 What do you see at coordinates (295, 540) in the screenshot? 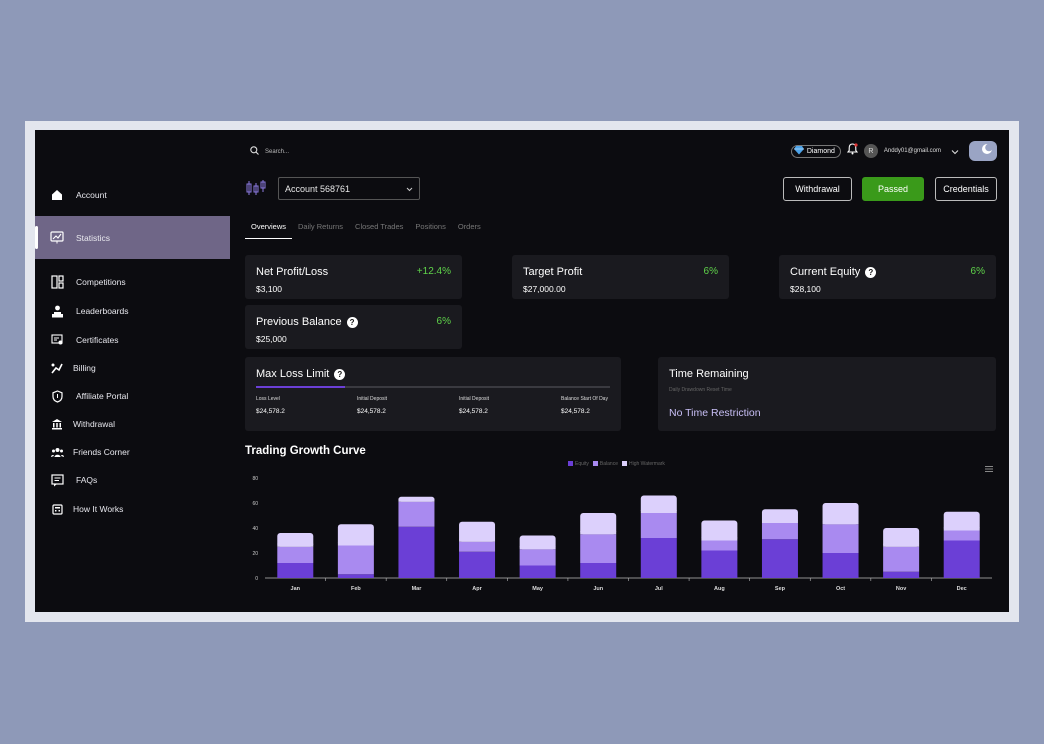
I see `bar-high-watermark-jan` at bounding box center [295, 540].